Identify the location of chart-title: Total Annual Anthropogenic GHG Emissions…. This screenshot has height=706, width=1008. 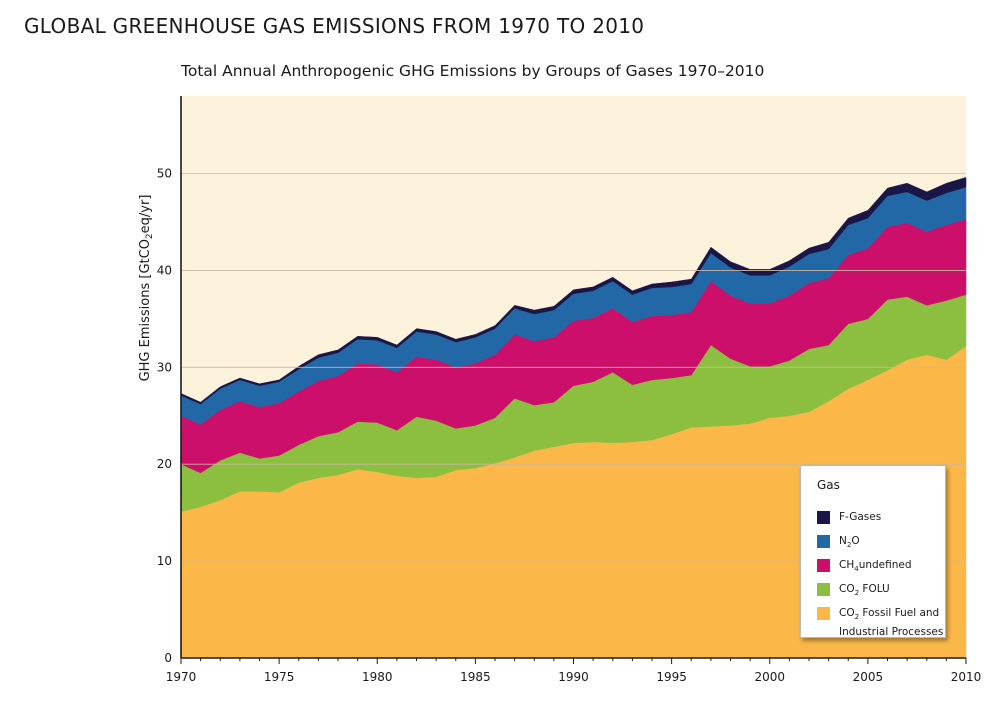
(473, 71).